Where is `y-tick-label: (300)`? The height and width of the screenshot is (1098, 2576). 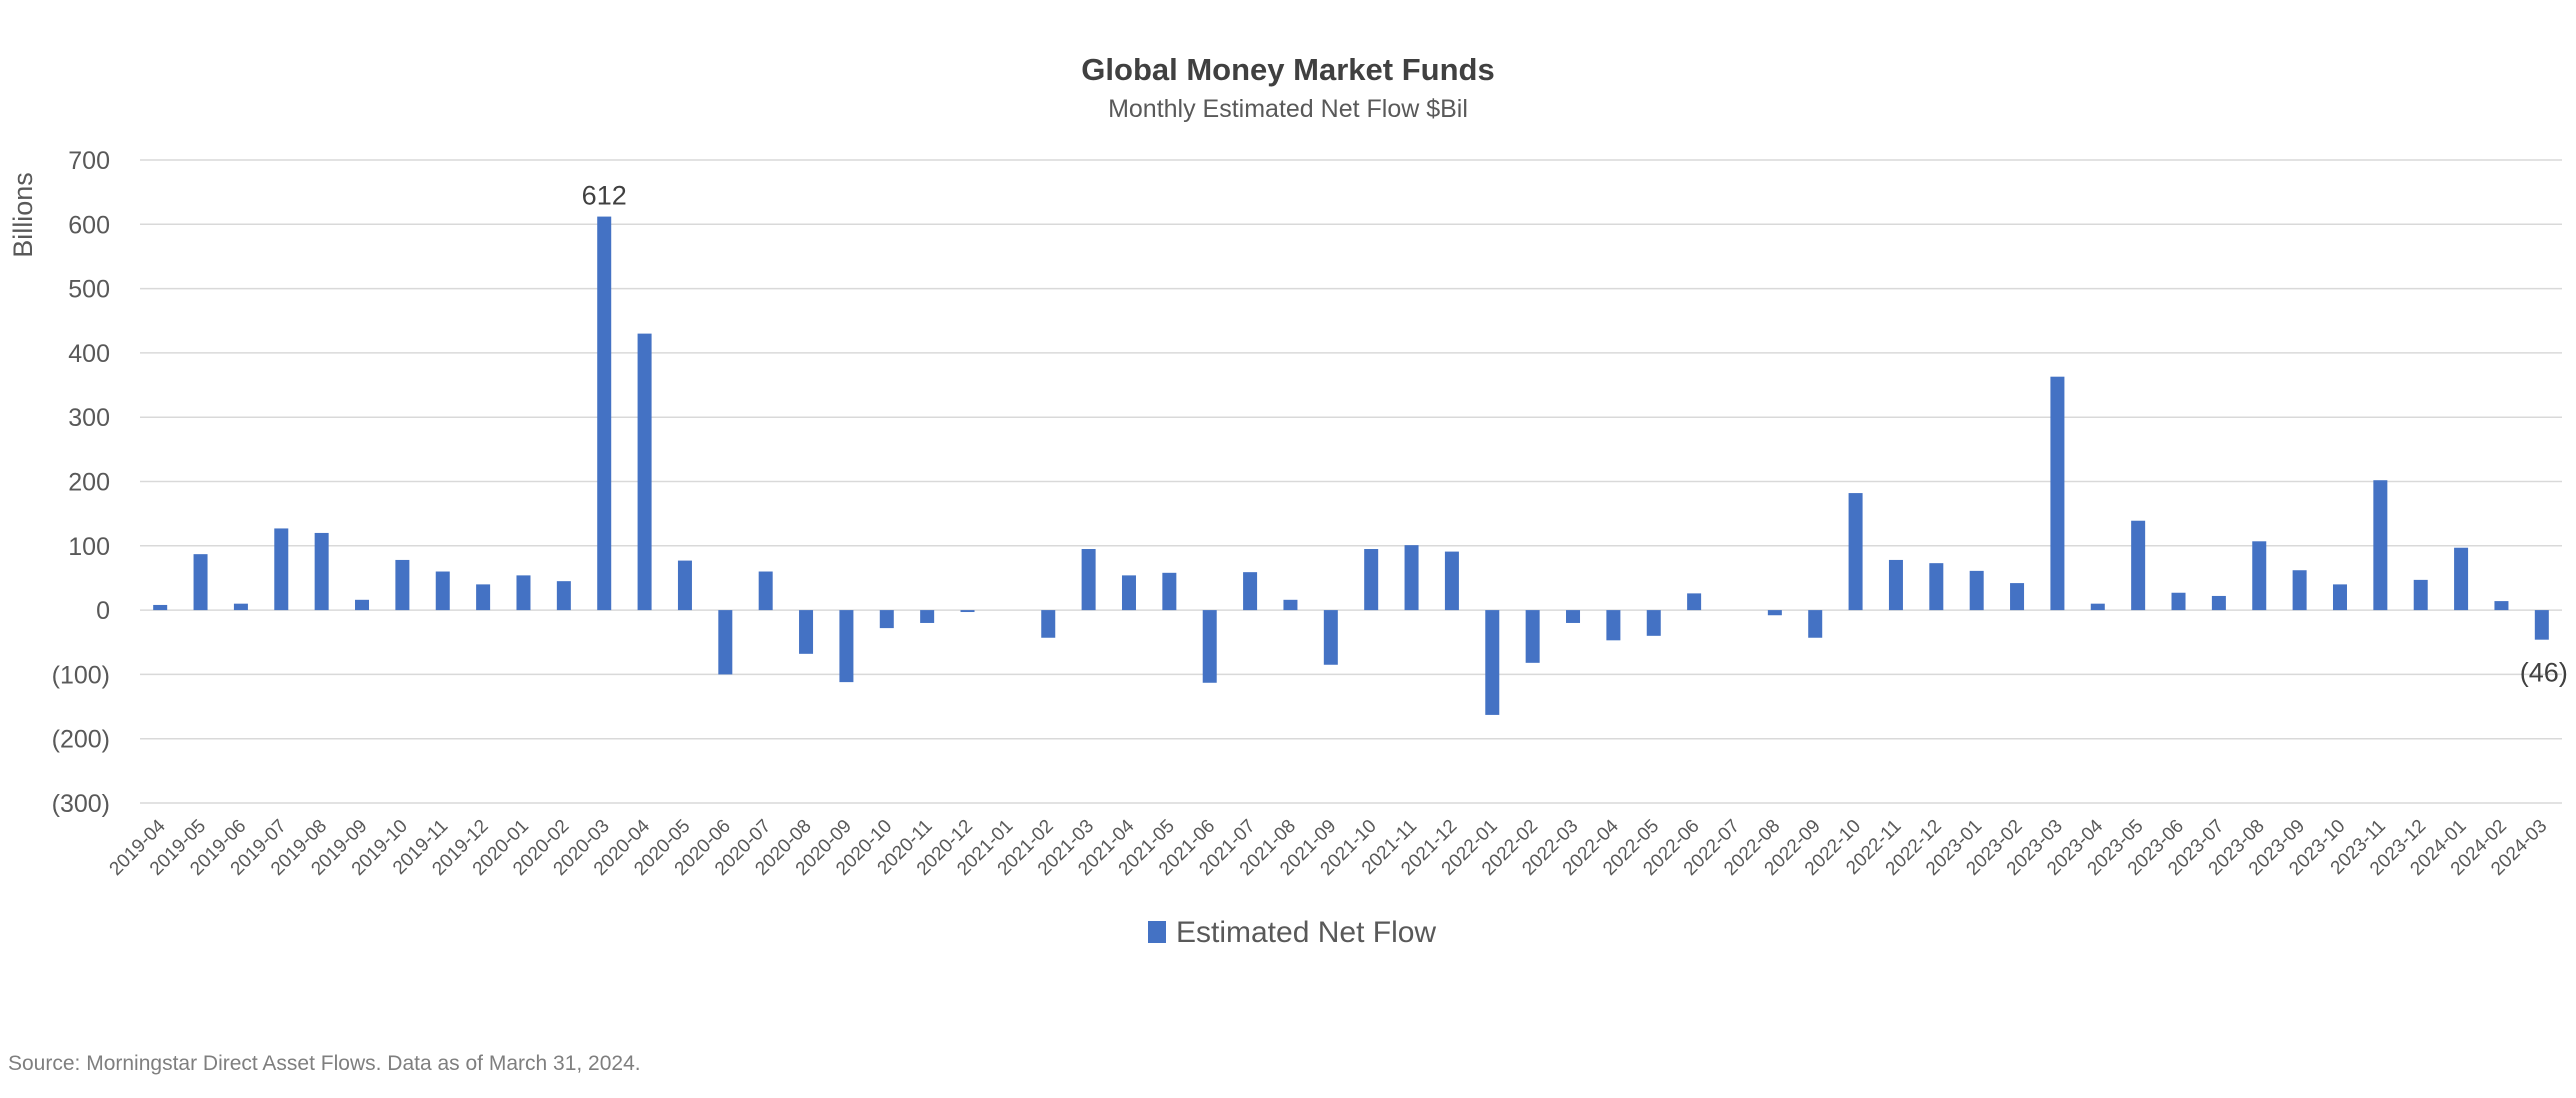
y-tick-label: (300) is located at coordinates (81, 804).